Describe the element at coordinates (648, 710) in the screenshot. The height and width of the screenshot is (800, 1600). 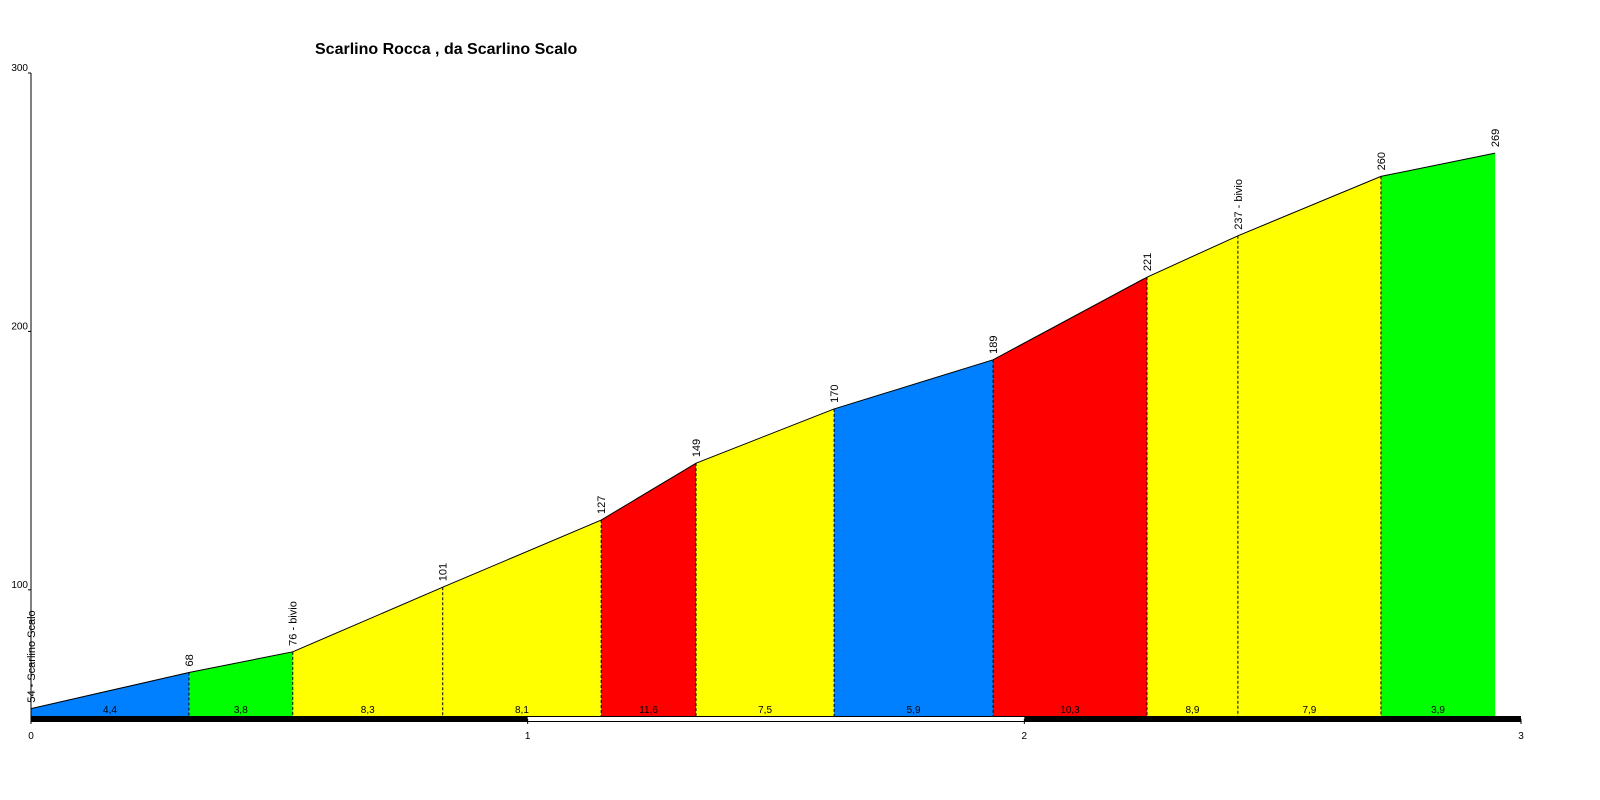
I see `gradient-label: 11,6` at that location.